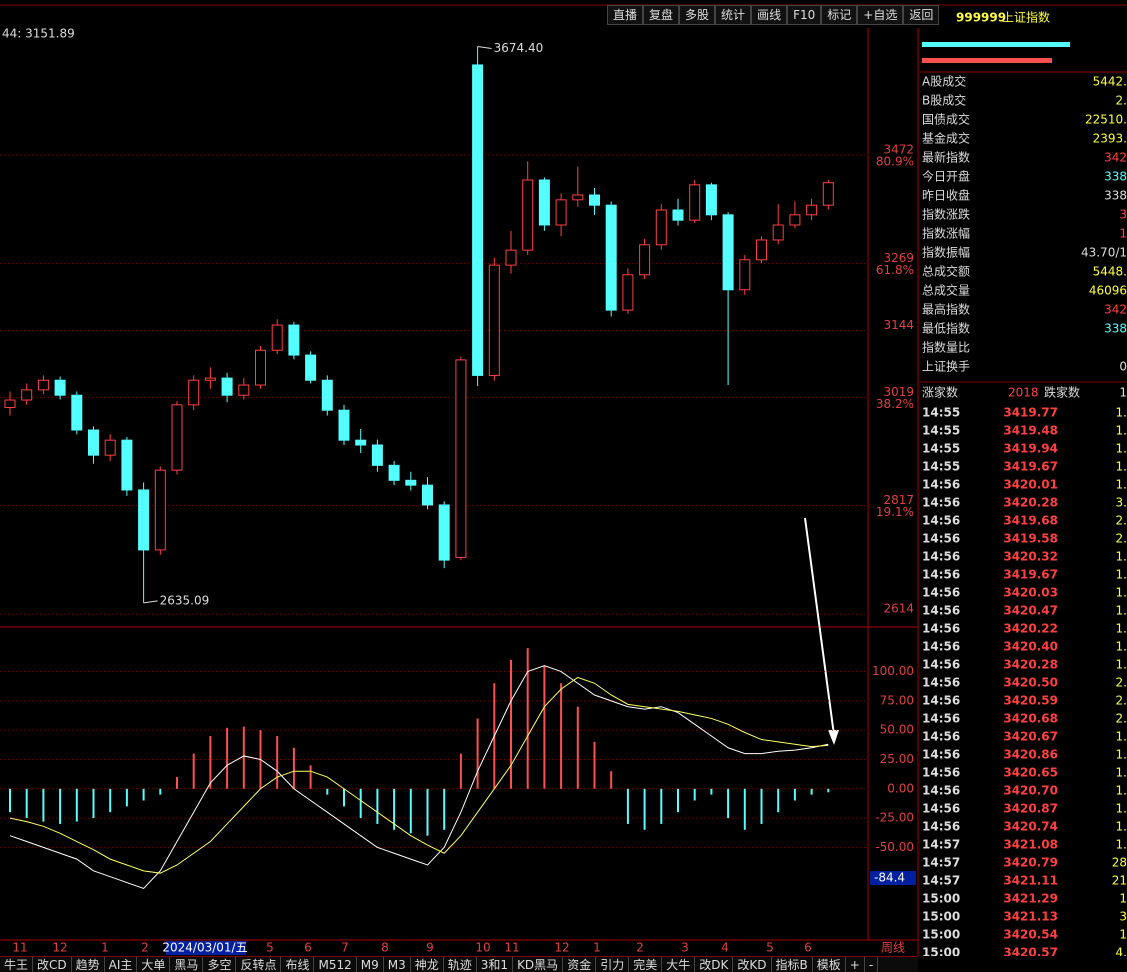 This screenshot has height=972, width=1127. Describe the element at coordinates (804, 15) in the screenshot. I see `tool-button: F10` at that location.